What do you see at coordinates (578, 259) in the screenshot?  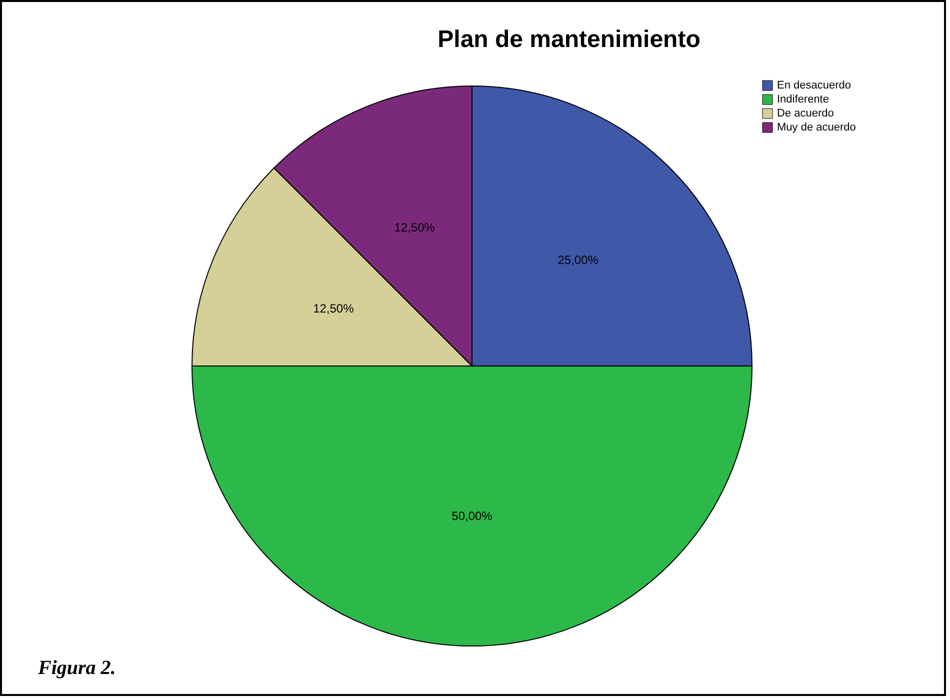 I see `data-label: 25,00%` at bounding box center [578, 259].